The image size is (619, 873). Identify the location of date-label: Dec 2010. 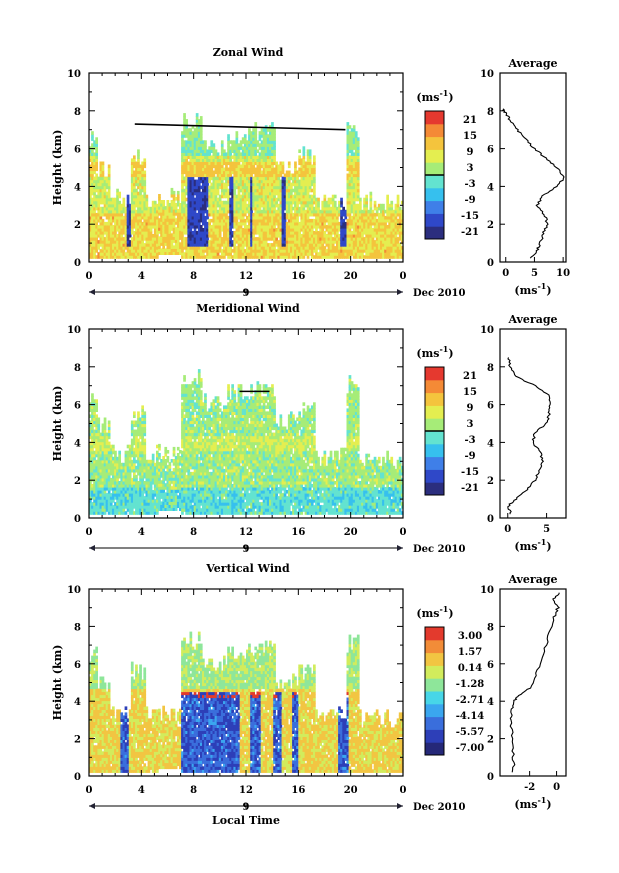
(439, 293).